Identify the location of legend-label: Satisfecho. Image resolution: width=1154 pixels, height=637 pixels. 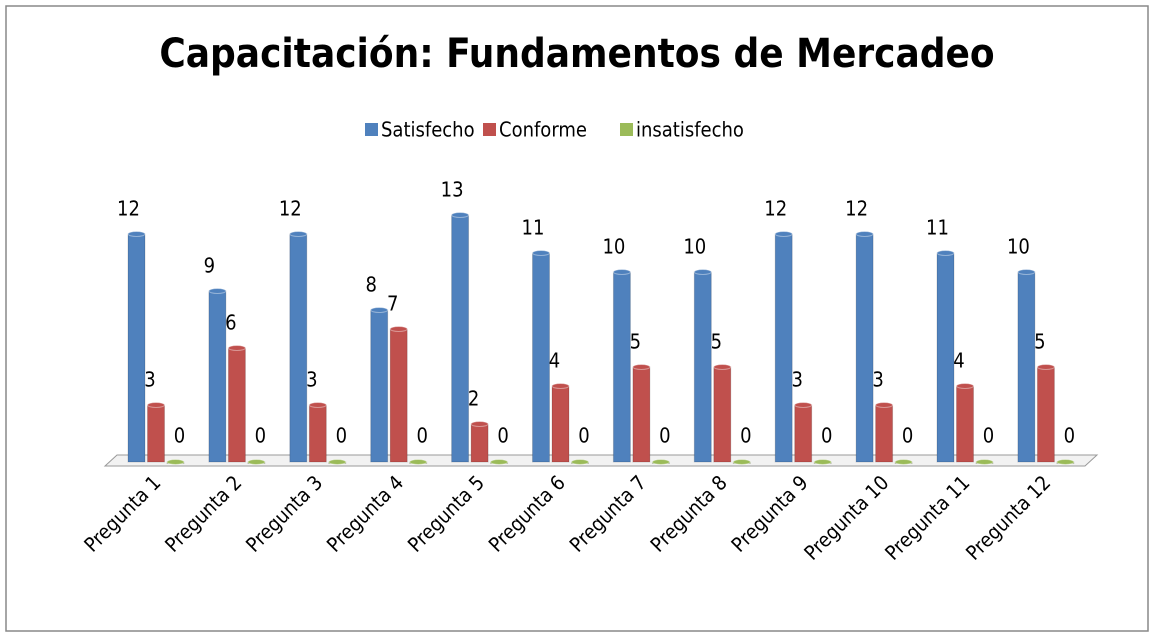
(428, 130).